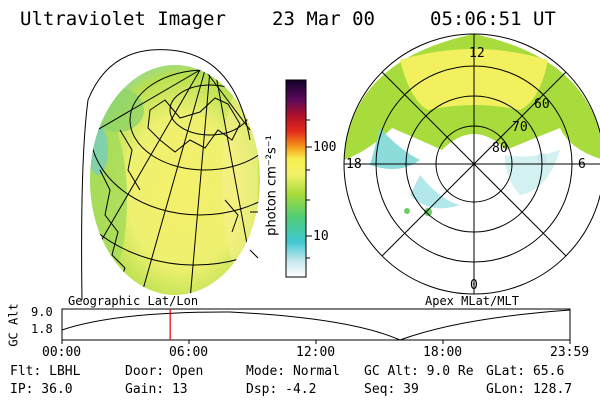 This screenshot has height=400, width=600. What do you see at coordinates (133, 301) in the screenshot?
I see `left-panel-caption: Geographic Lat/Lon` at bounding box center [133, 301].